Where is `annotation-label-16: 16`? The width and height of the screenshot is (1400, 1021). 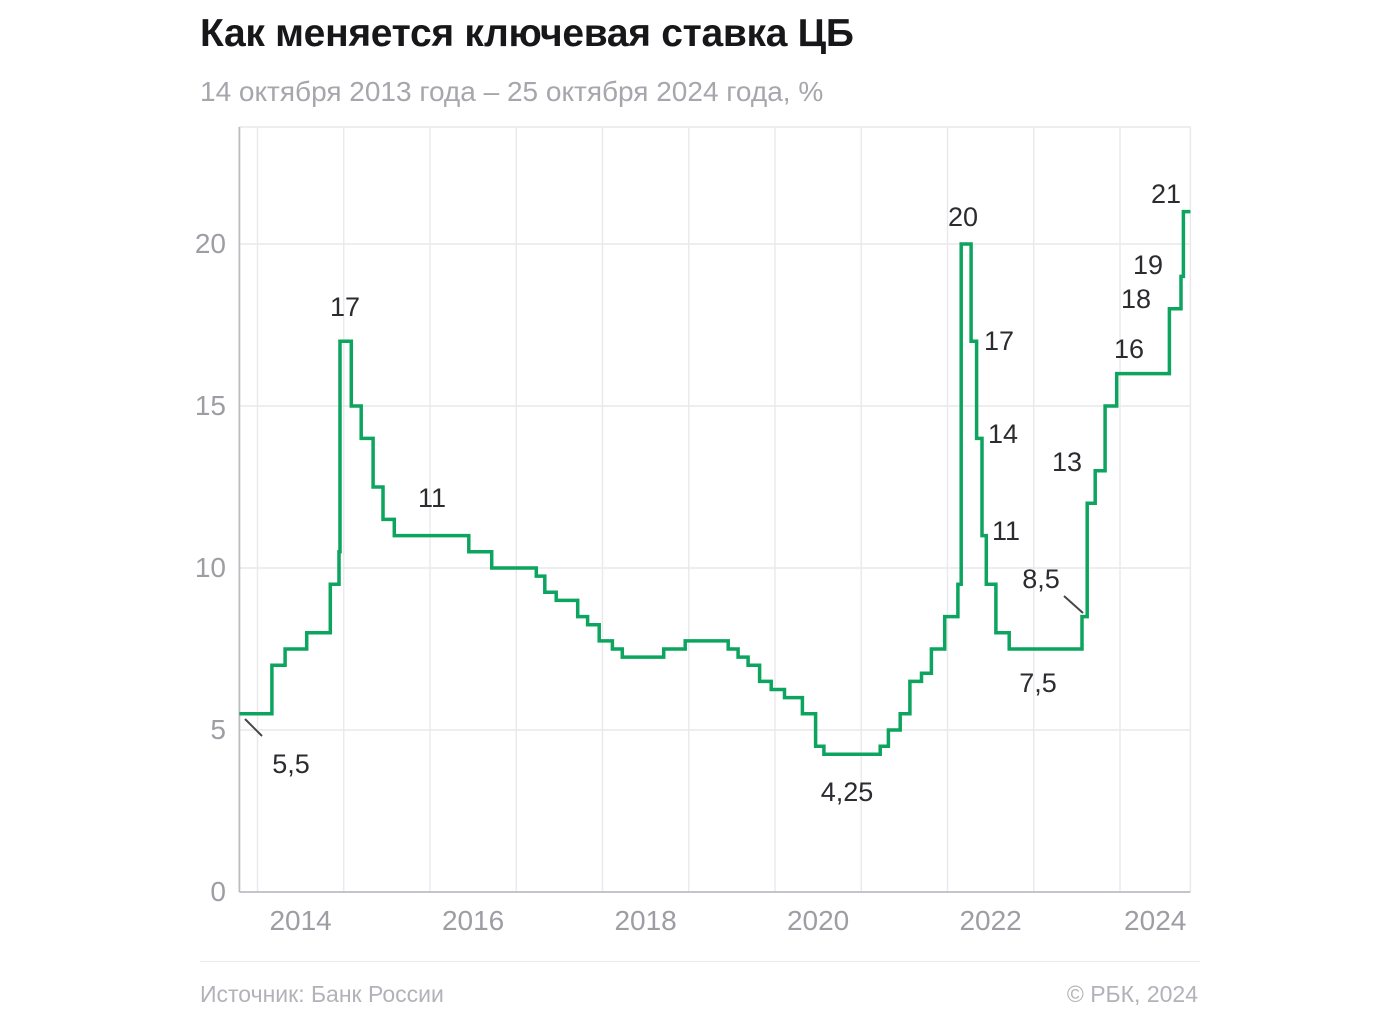 annotation-label-16: 16 is located at coordinates (1129, 349).